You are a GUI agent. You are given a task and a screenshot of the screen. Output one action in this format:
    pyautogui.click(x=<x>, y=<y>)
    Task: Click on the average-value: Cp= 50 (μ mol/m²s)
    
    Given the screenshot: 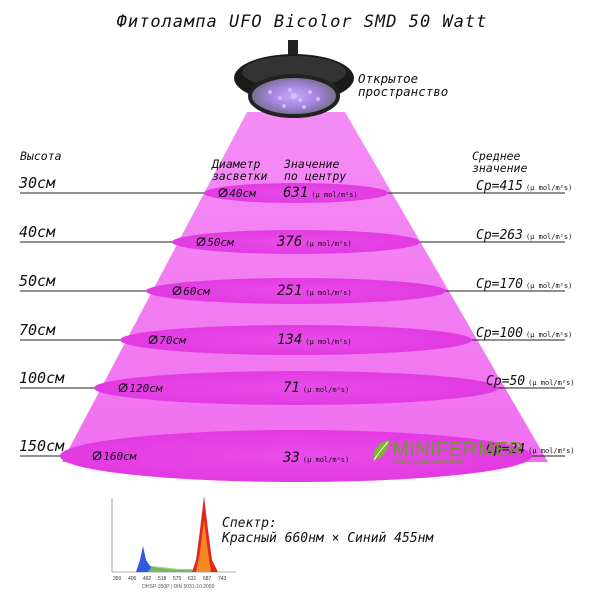 What is the action you would take?
    pyautogui.click(x=530, y=381)
    